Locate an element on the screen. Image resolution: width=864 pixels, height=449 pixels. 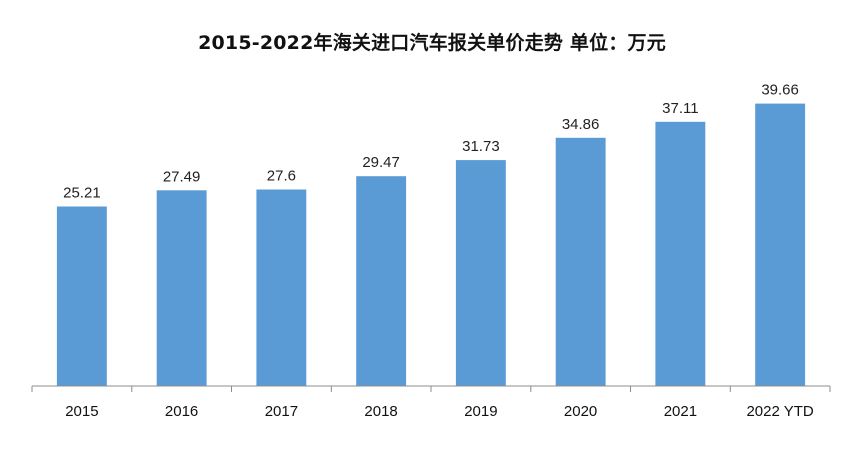
bar-2021 is located at coordinates (680, 254).